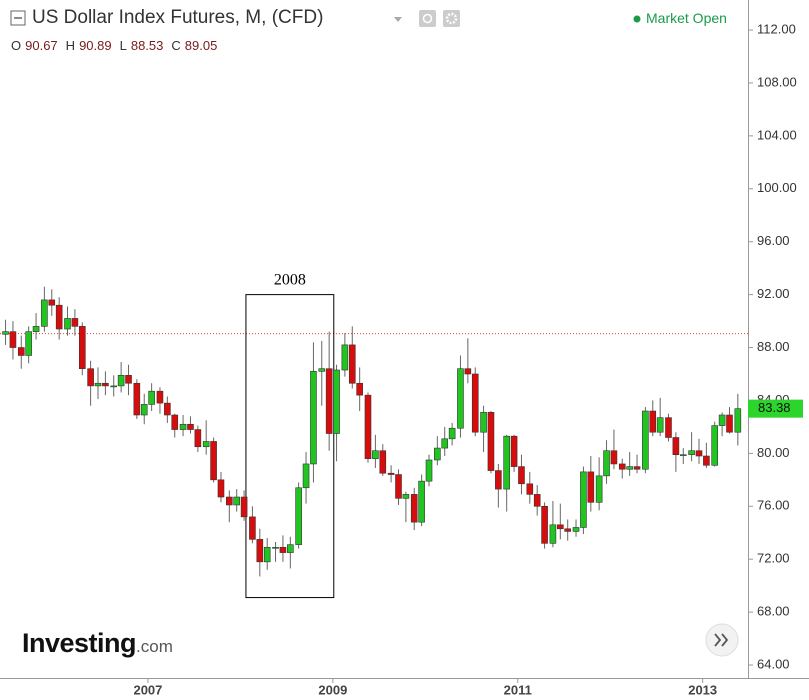  Describe the element at coordinates (702, 689) in the screenshot. I see `x-tick-label: 2013` at that location.